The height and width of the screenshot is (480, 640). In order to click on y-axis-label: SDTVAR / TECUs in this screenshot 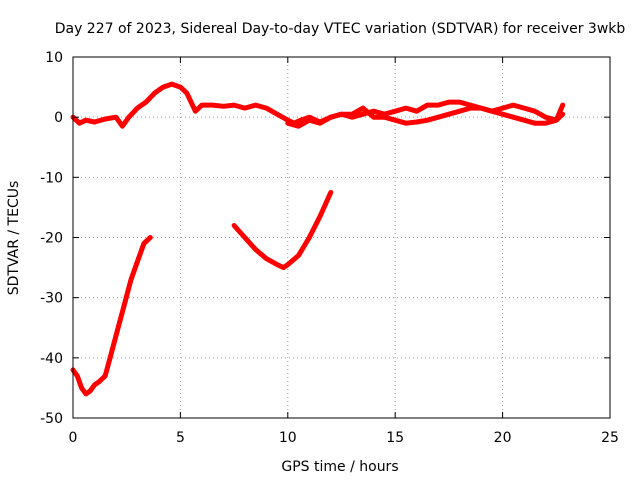, I will do `click(14, 238)`.